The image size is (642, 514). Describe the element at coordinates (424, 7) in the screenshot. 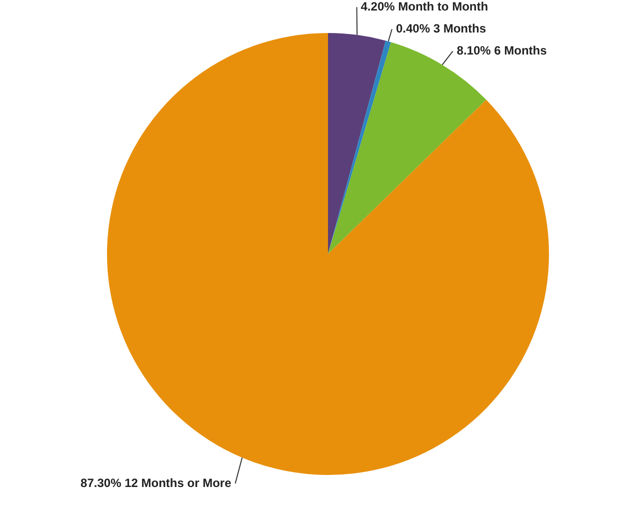

I see `slice-label: 4.20% Month to Month` at that location.